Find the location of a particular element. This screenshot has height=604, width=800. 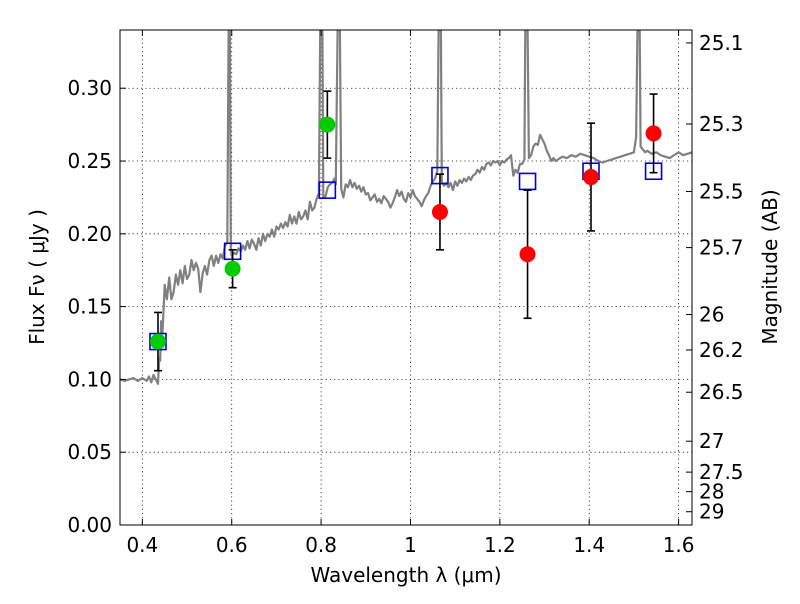

y2-tick-label: 26.2 is located at coordinates (721, 350).